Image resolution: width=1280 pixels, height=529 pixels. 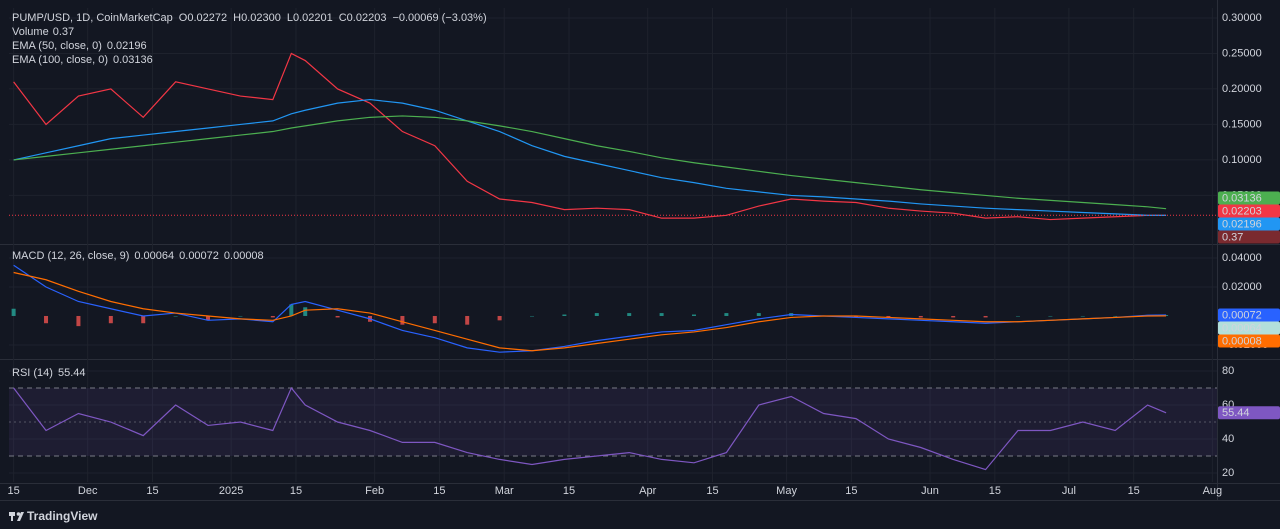 I want to click on x-tick-label: Dec, so click(x=88, y=491).